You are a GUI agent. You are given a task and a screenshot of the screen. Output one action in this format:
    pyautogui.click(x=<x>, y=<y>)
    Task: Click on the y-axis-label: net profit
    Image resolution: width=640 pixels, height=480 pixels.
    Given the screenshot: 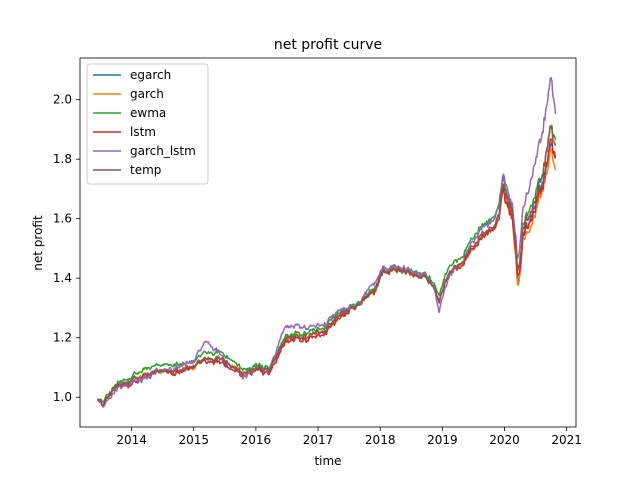 What is the action you would take?
    pyautogui.click(x=38, y=243)
    